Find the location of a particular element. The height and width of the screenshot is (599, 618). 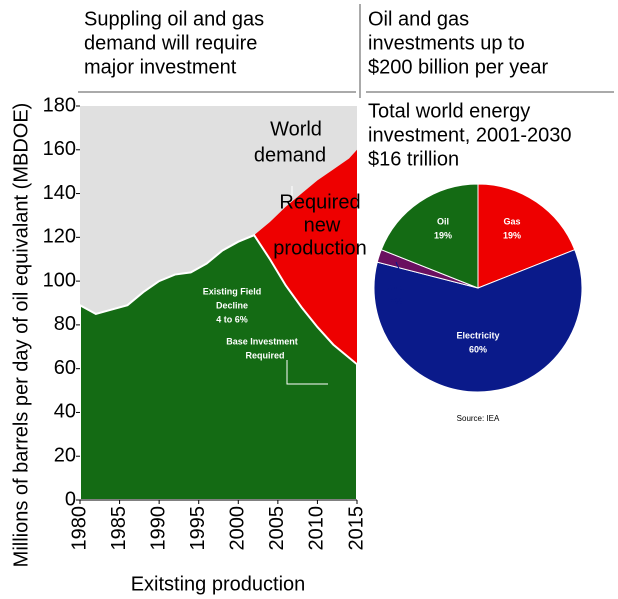

y-tick-label: 120 is located at coordinates (59, 237).